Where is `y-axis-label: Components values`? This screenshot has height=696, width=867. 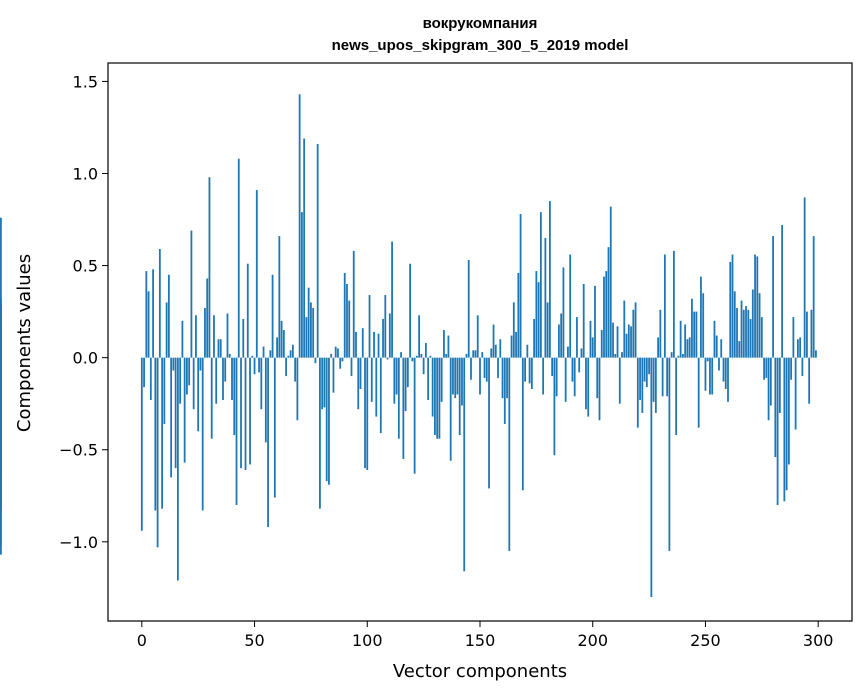 y-axis-label: Components values is located at coordinates (24, 343).